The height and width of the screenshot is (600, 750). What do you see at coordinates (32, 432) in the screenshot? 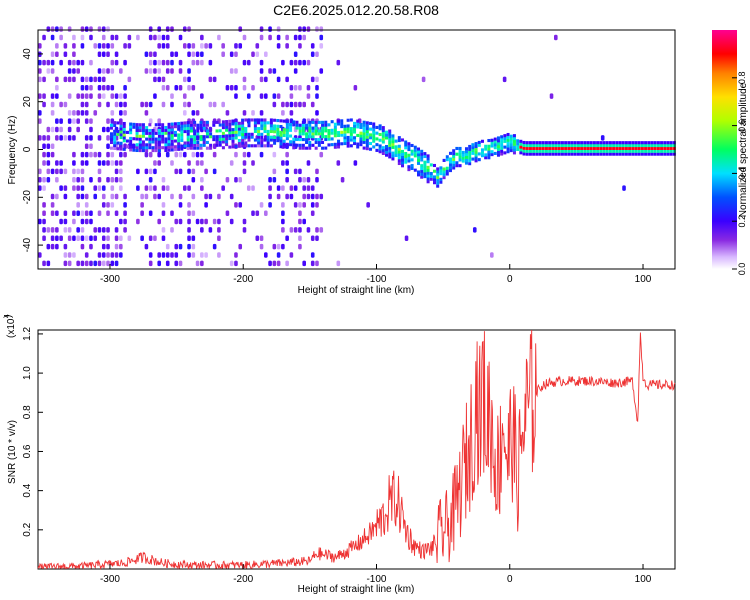
I see `snr-y-ticks: 0.20.40.60.81.01.2` at bounding box center [32, 432].